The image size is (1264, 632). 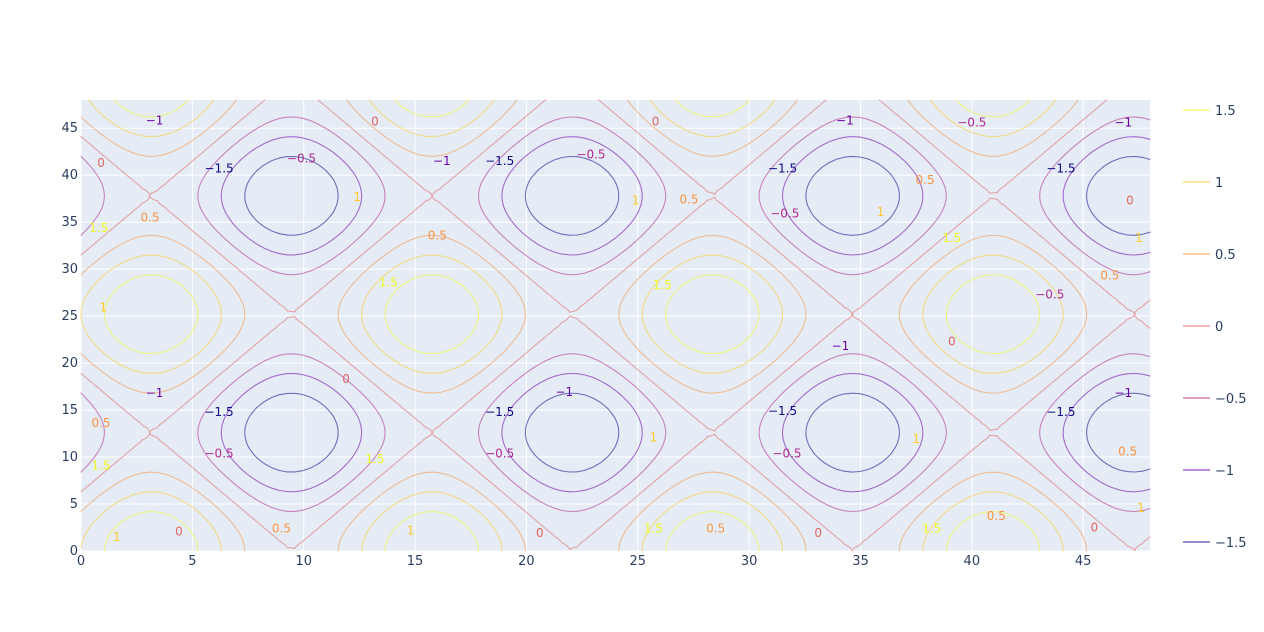 I want to click on legend-label: −1, so click(x=1224, y=471).